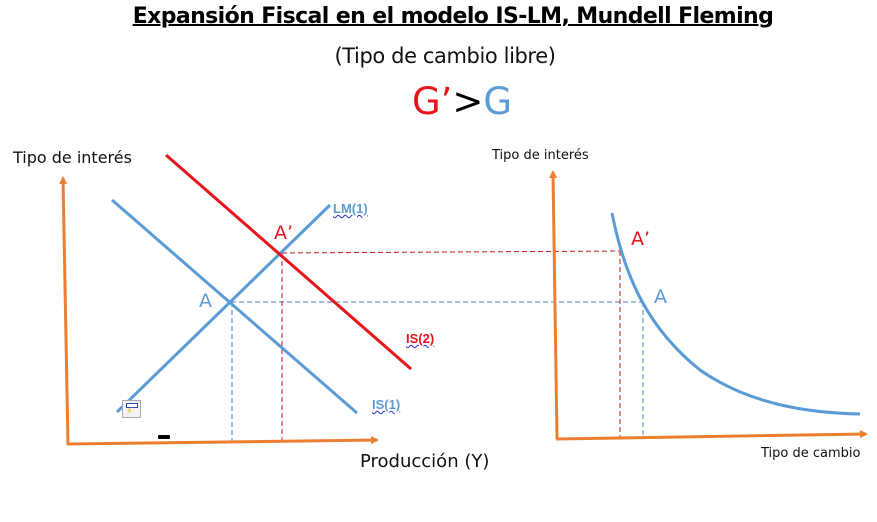  What do you see at coordinates (284, 233) in the screenshot?
I see `left-point-aprime-label: A’` at bounding box center [284, 233].